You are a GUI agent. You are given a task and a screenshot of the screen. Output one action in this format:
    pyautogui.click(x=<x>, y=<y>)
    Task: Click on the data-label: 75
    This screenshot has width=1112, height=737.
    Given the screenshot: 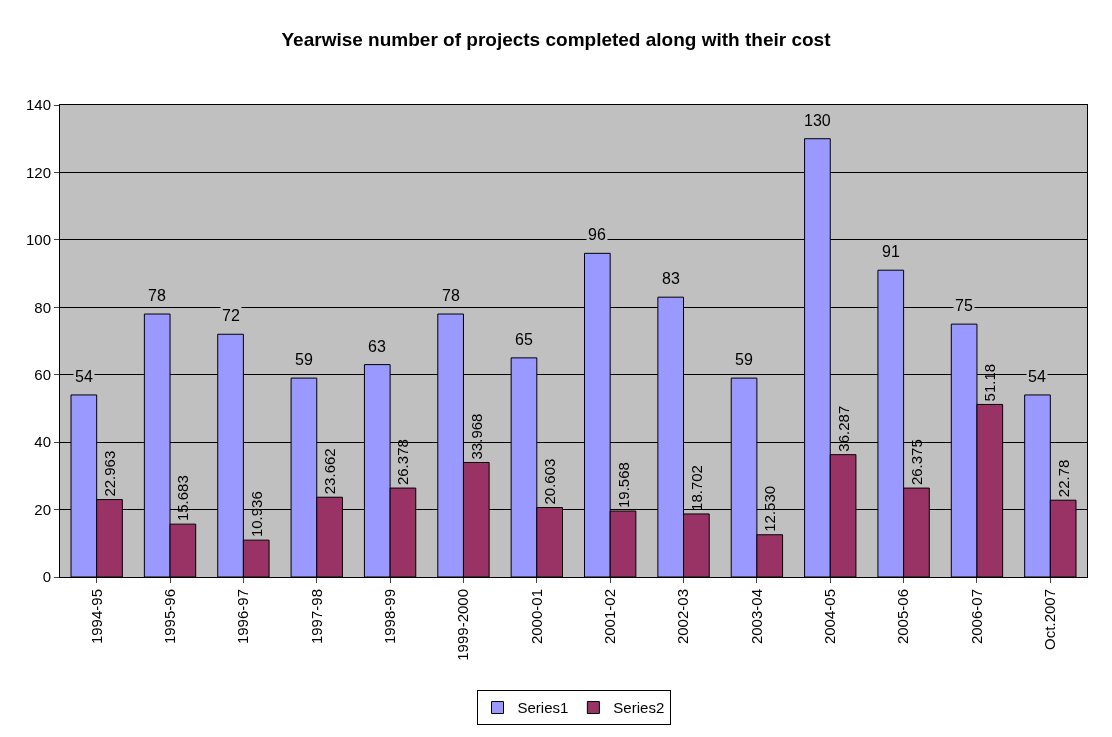 What is the action you would take?
    pyautogui.click(x=964, y=305)
    